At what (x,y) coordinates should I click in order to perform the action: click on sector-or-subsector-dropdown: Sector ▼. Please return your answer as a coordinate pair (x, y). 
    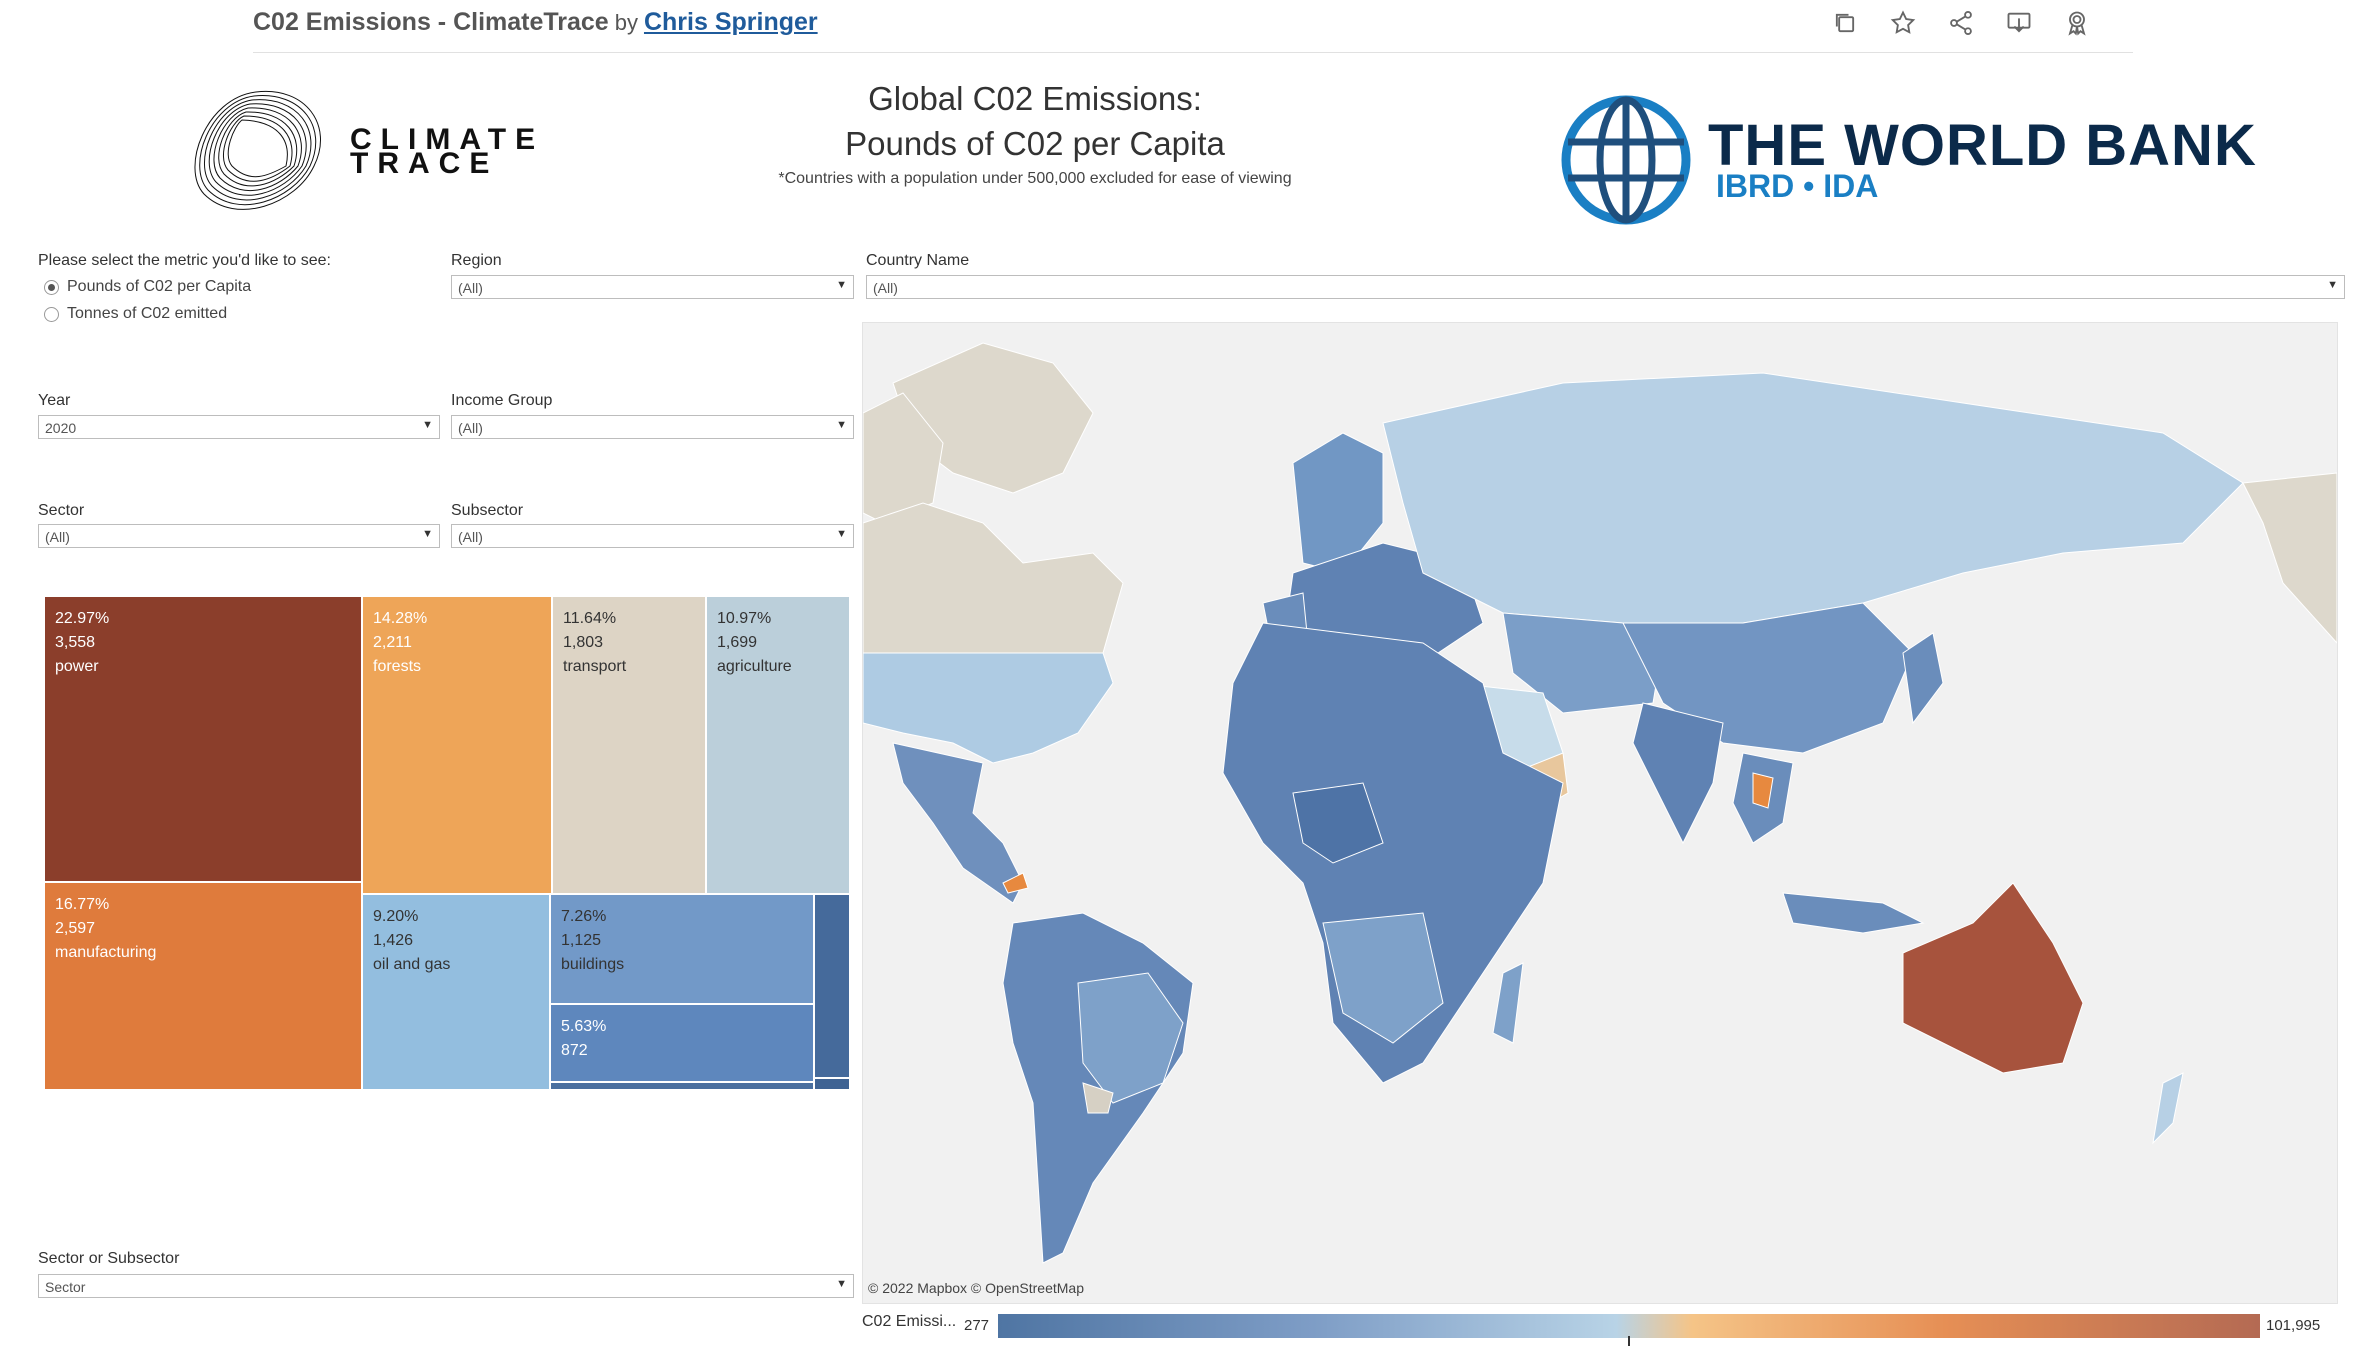
    Looking at the image, I should click on (446, 1286).